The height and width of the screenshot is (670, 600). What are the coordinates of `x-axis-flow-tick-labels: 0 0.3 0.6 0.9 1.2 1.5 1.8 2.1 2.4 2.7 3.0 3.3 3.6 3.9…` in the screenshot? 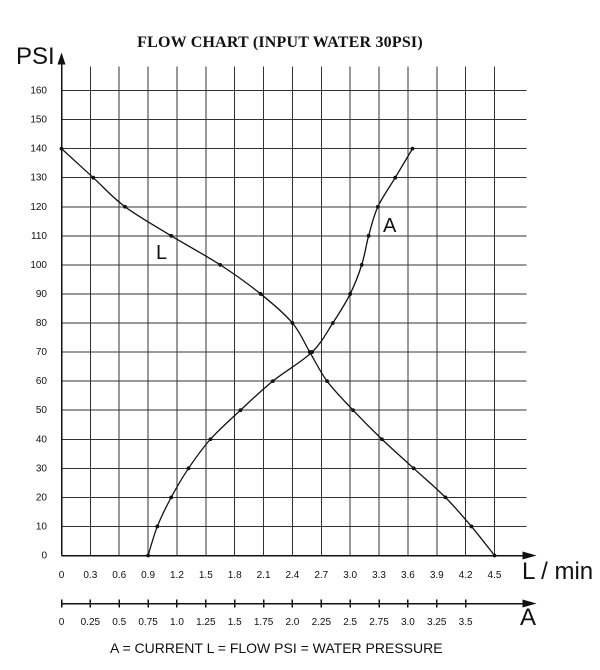 It's located at (280, 575).